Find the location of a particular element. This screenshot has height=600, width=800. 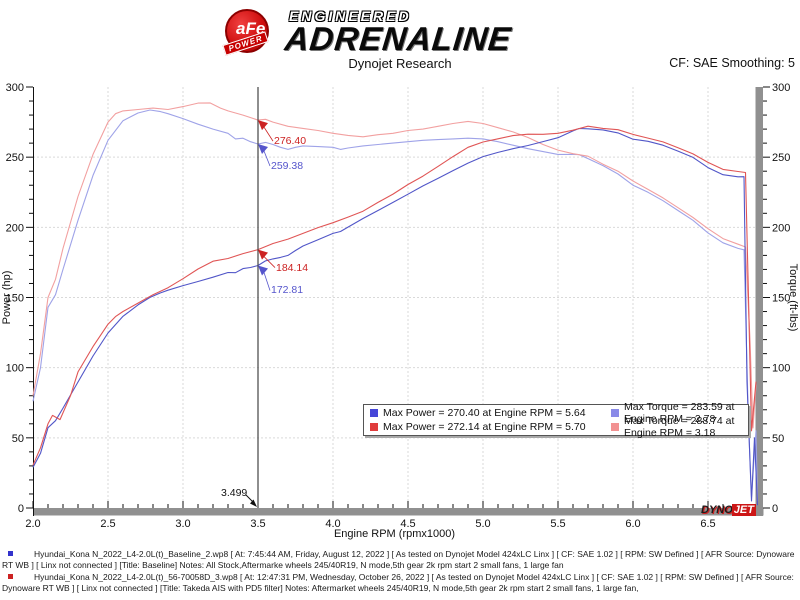

power-tick-label: 150 is located at coordinates (15, 299).